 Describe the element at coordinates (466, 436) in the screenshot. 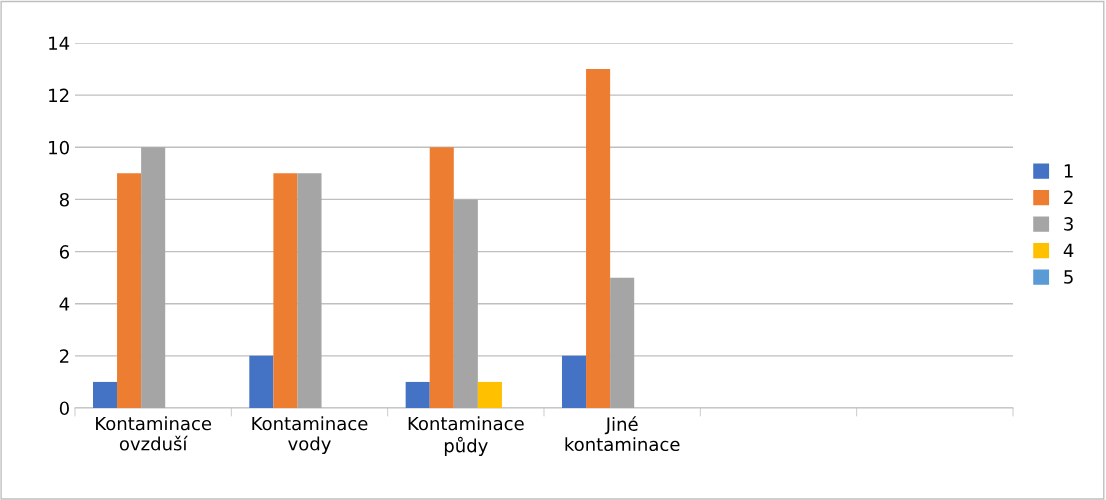

I see `x-tick-label: Kontaminace půdy` at that location.